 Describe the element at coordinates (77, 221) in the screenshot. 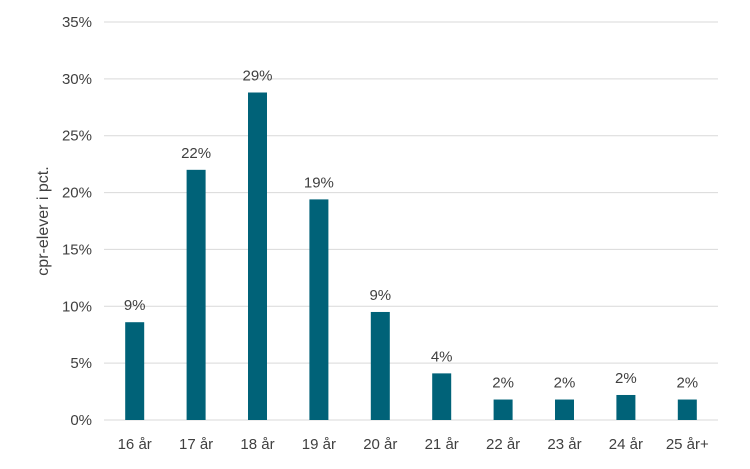

I see `y-axis-ticks: 0% 5% 10% 15% 20% 25% 30% 35%` at that location.